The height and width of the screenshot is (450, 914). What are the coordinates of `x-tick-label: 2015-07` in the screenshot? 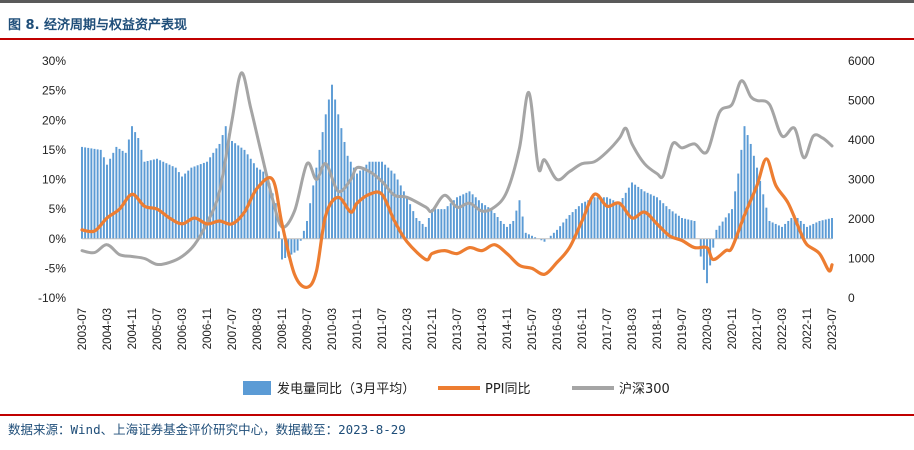 It's located at (533, 329).